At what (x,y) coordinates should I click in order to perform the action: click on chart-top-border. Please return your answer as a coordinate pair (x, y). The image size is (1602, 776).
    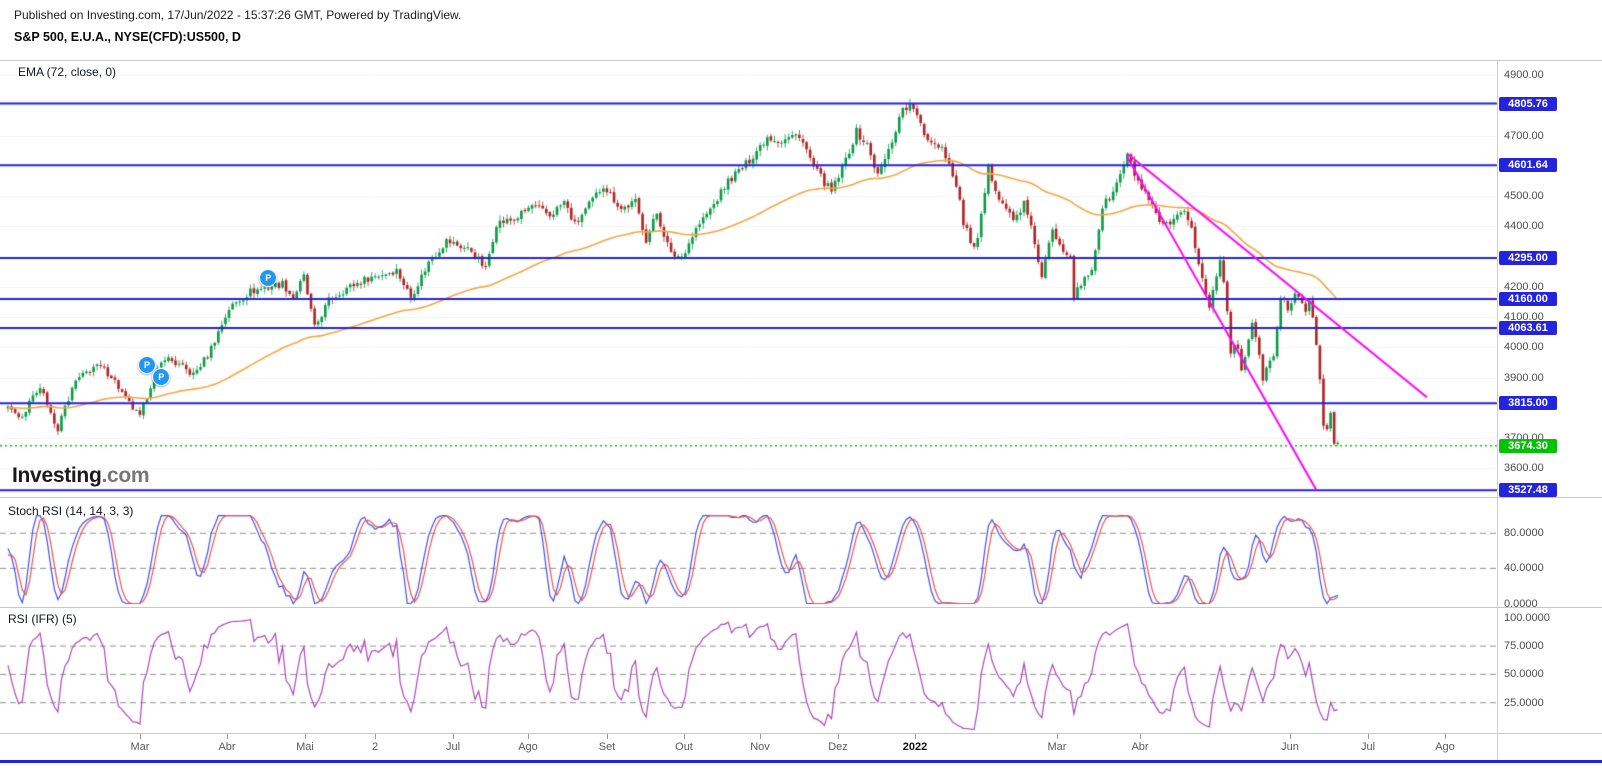
    Looking at the image, I should click on (801, 60).